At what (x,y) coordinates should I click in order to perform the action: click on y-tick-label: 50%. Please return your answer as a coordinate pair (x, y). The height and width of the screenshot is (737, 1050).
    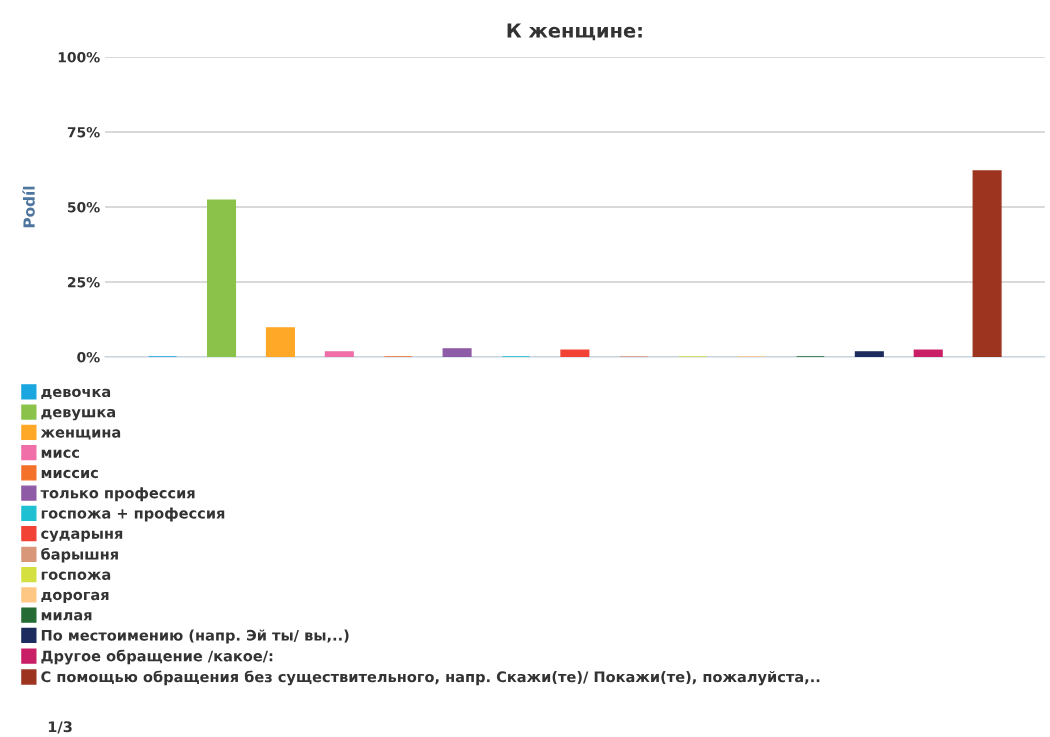
    Looking at the image, I should click on (83, 207).